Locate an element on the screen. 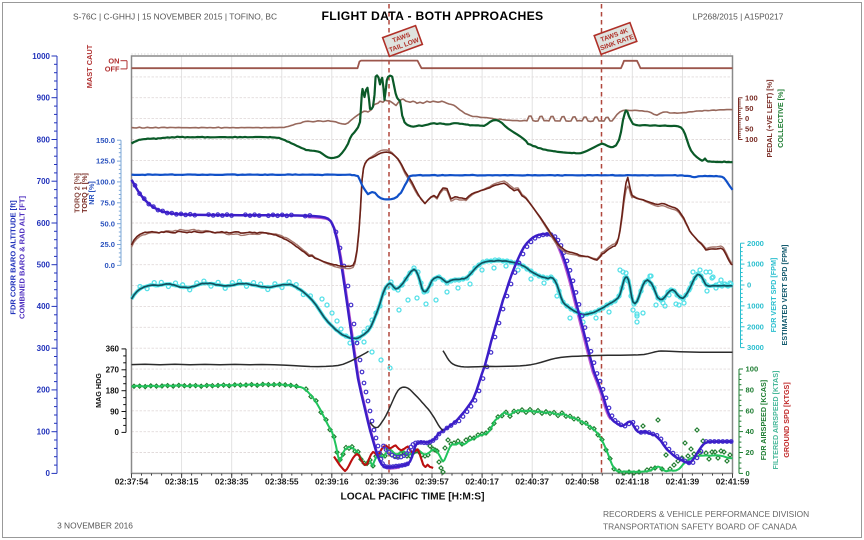 The image size is (864, 540). svg-text: 100.0 is located at coordinates (105, 182).